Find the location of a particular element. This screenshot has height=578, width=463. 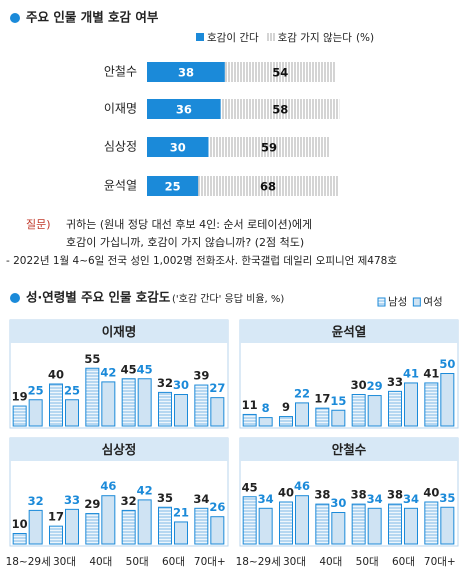

panel-title: 윤석열 is located at coordinates (349, 331).